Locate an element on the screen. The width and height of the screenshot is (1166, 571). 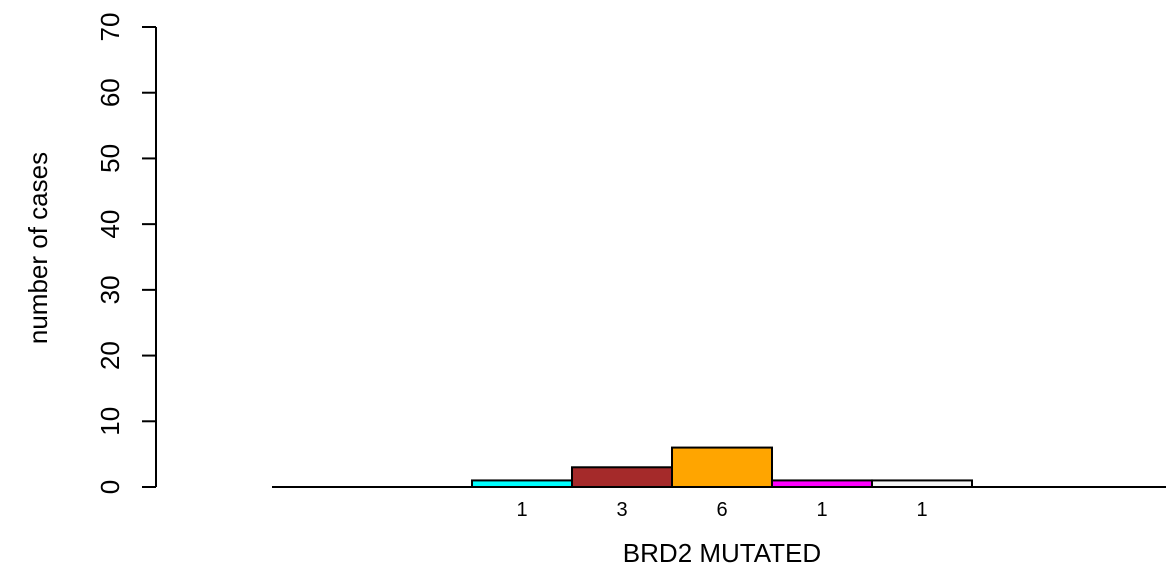
bar-count-label: 6 is located at coordinates (721, 510).